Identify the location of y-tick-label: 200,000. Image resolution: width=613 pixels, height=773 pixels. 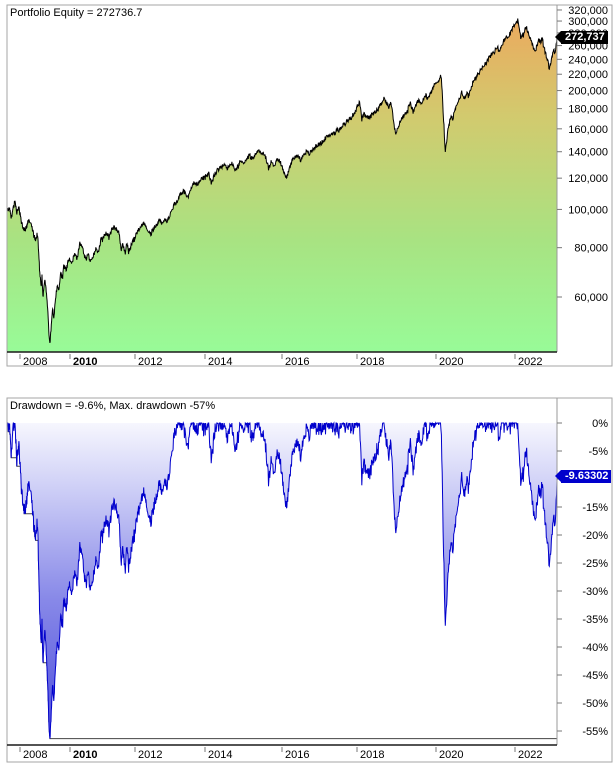
(588, 92).